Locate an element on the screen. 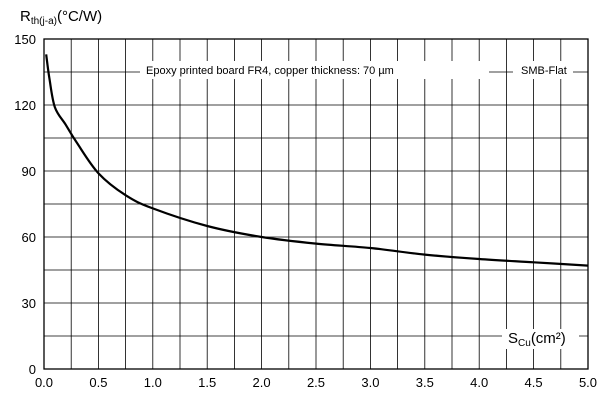  y-tick-label: 90 is located at coordinates (29, 171).